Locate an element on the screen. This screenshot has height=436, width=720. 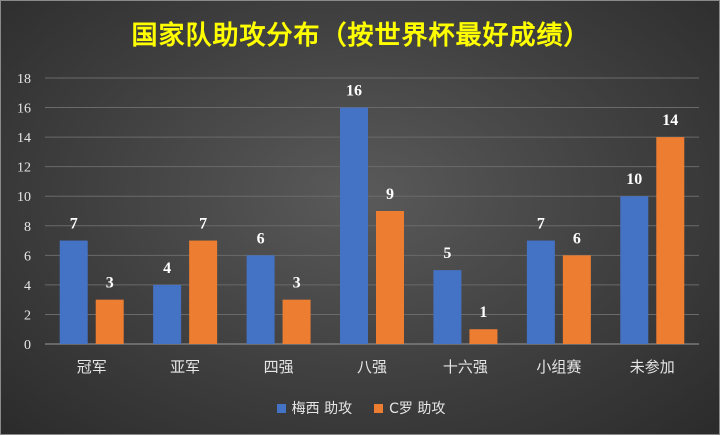
x-category-label: 四强 is located at coordinates (279, 367).